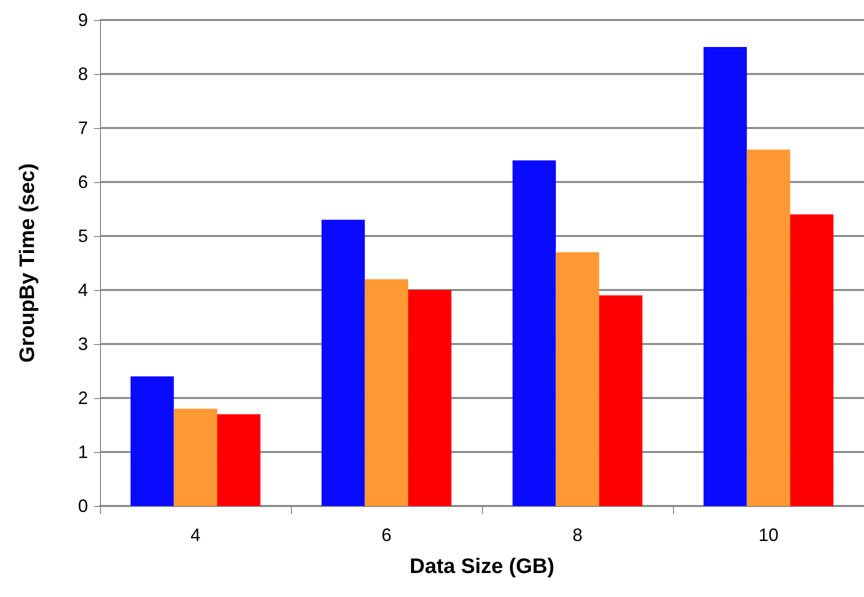 This screenshot has height=597, width=864. I want to click on y-tick-label: 4, so click(83, 290).